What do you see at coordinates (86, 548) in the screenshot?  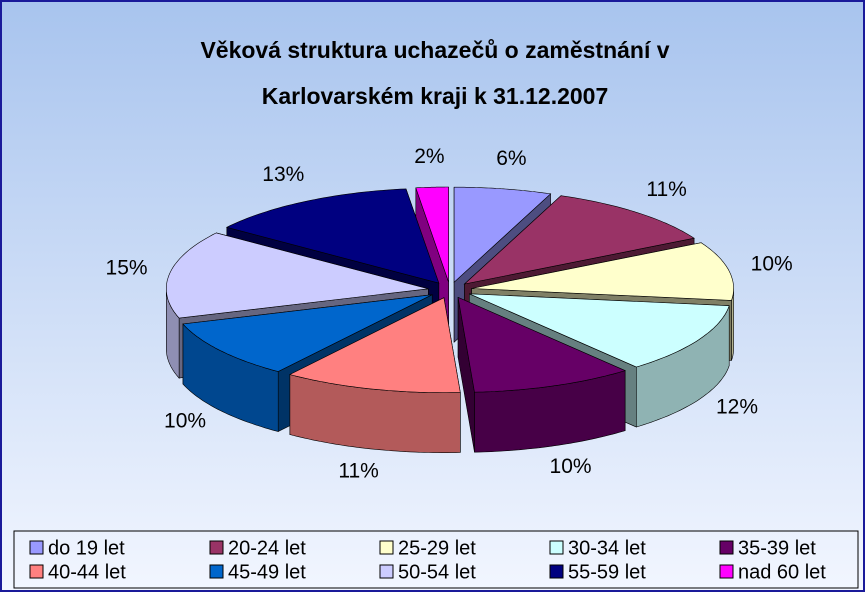 I see `legend-label: do 19 let` at bounding box center [86, 548].